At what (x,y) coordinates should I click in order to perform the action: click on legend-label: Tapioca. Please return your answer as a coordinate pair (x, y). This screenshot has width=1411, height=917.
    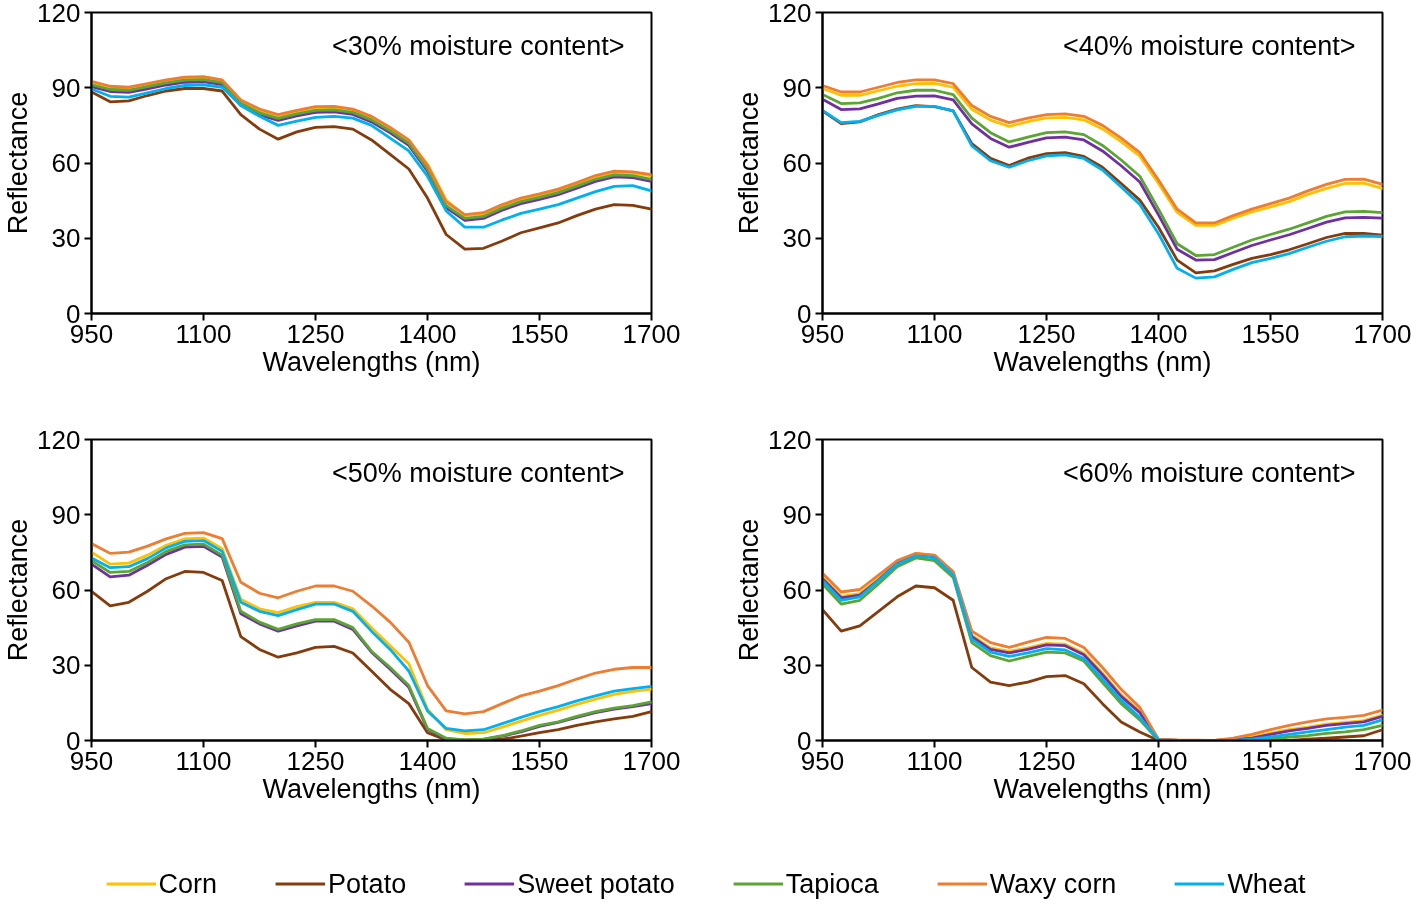
    Looking at the image, I should click on (832, 883).